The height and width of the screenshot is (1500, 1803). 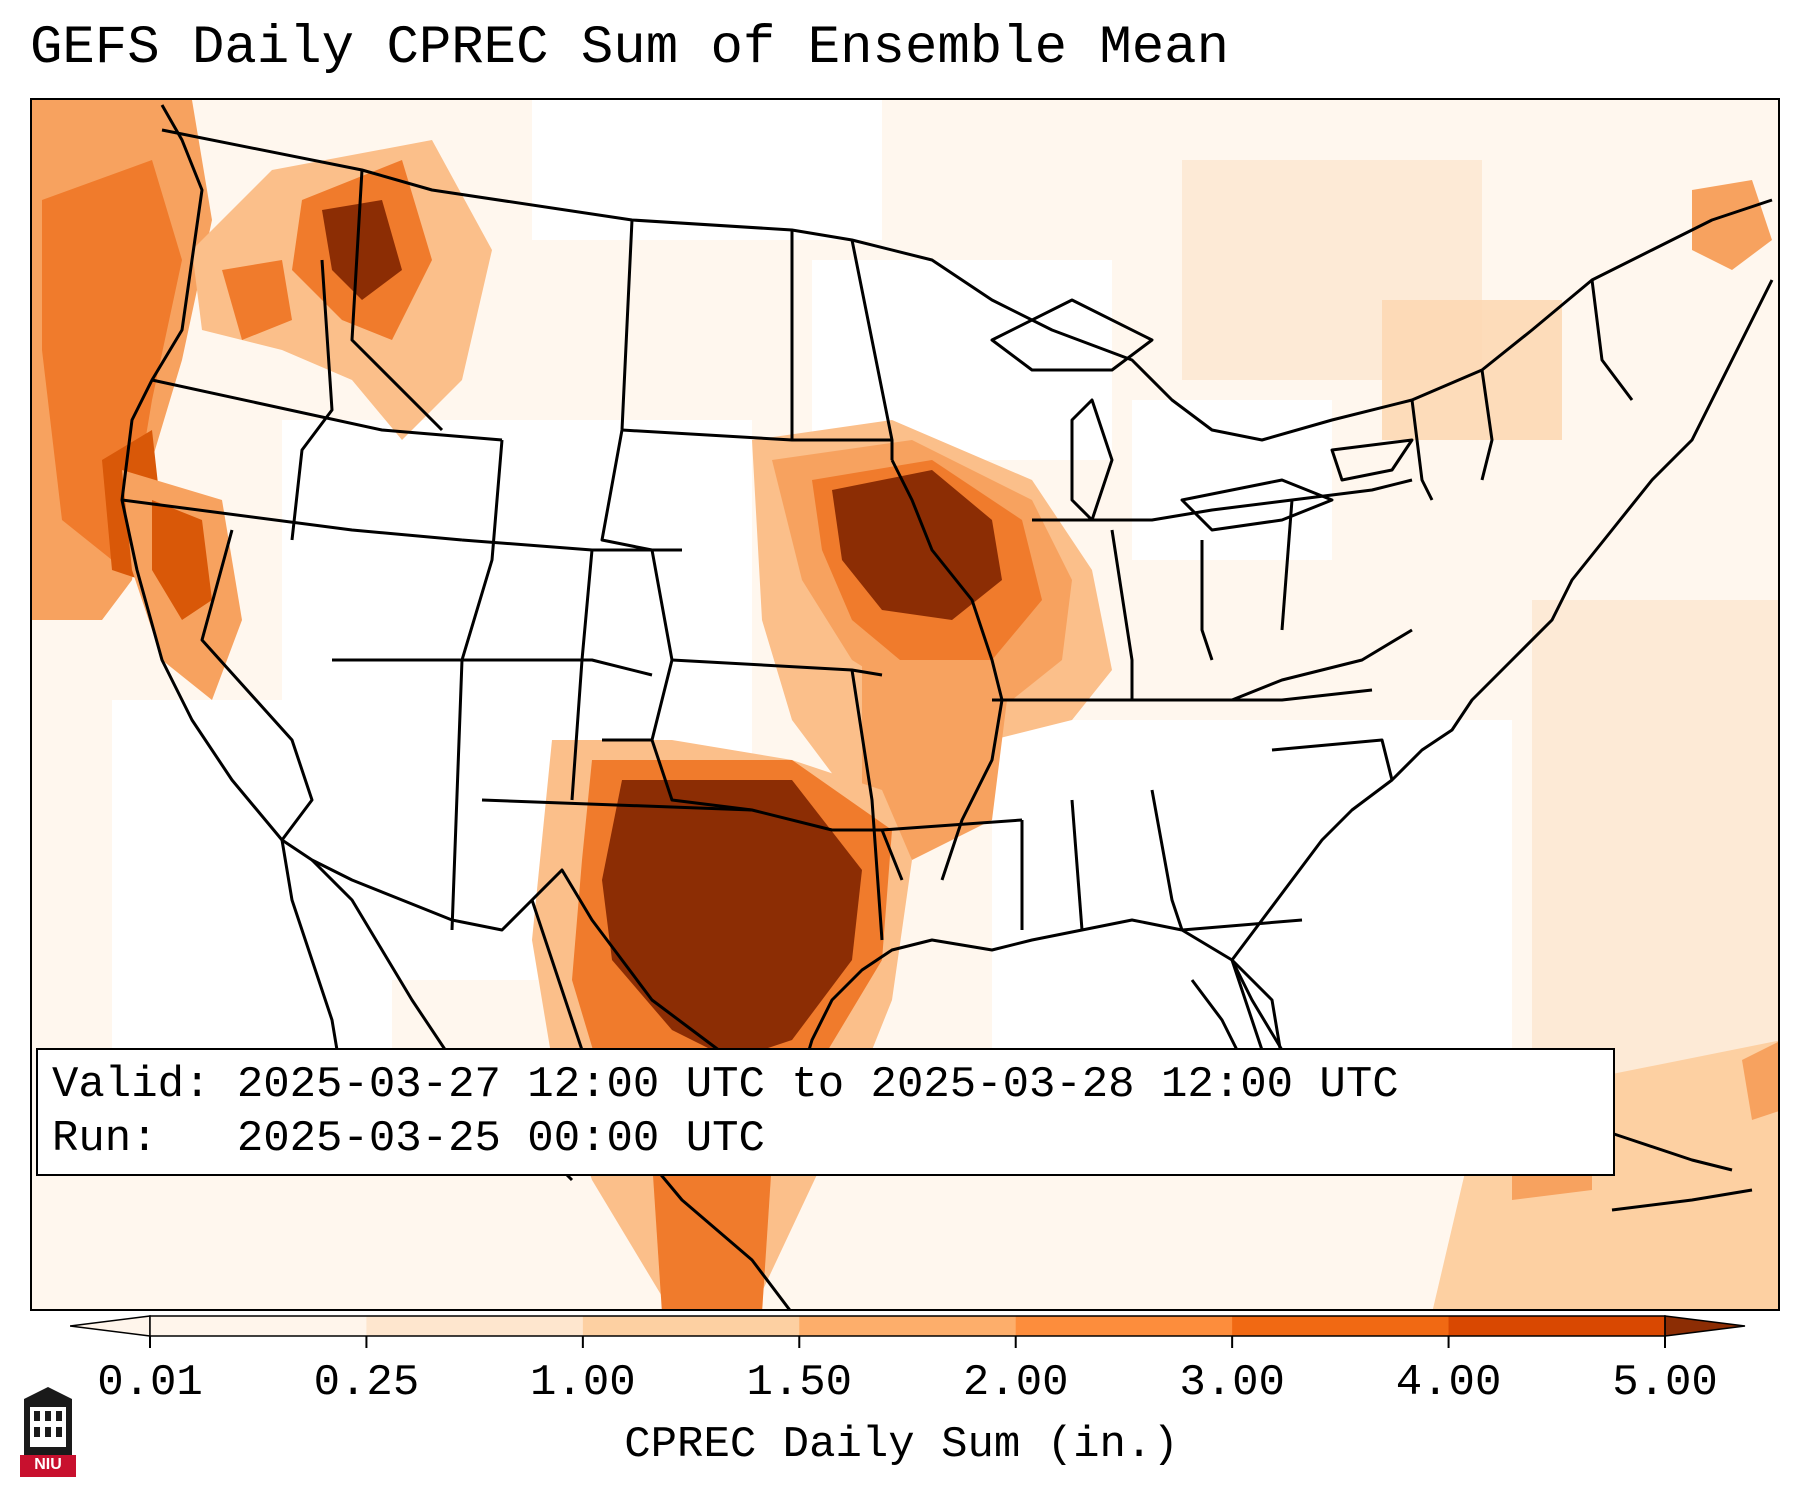 I want to click on colorbar-tick-label: 3.00, so click(x=1232, y=1383).